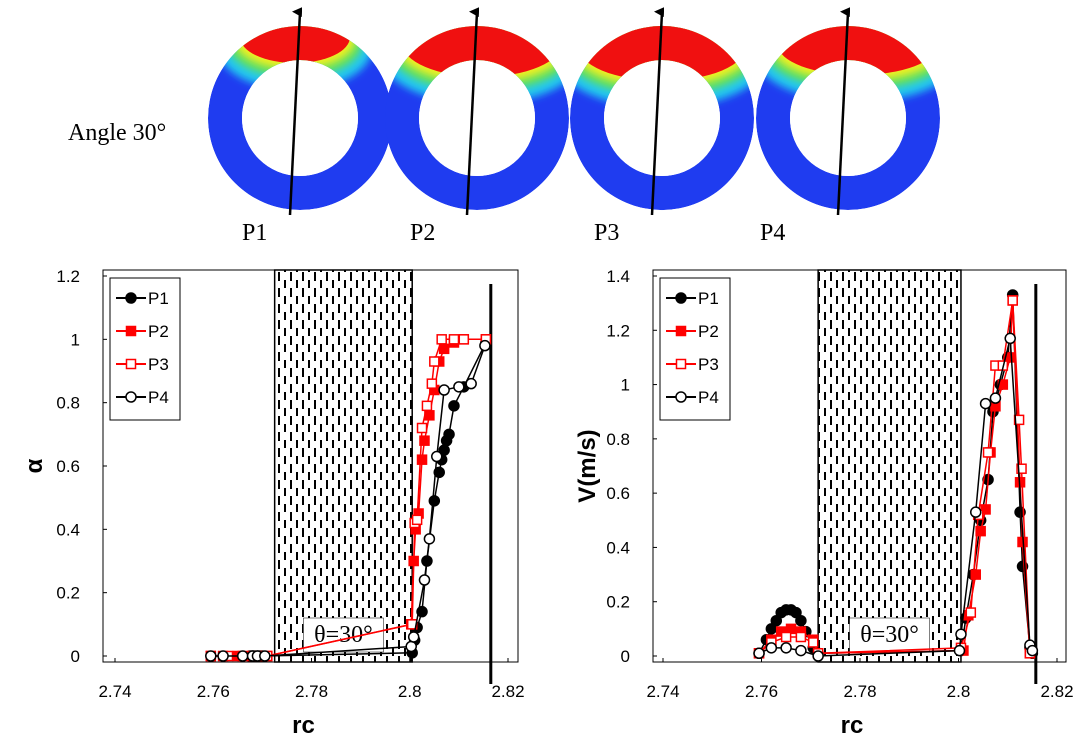  Describe the element at coordinates (618, 493) in the screenshot. I see `y-tick-label: 0.6` at that location.